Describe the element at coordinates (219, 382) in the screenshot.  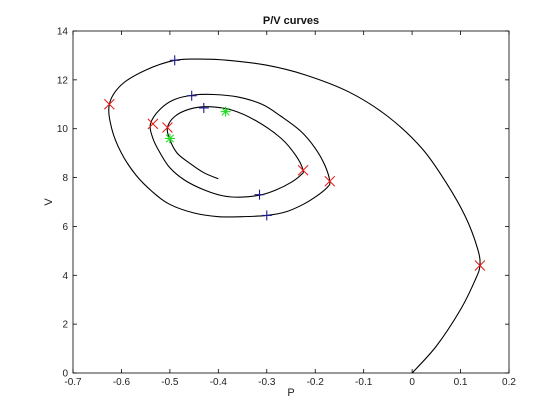
I see `x-tick-label: -0.4` at that location.